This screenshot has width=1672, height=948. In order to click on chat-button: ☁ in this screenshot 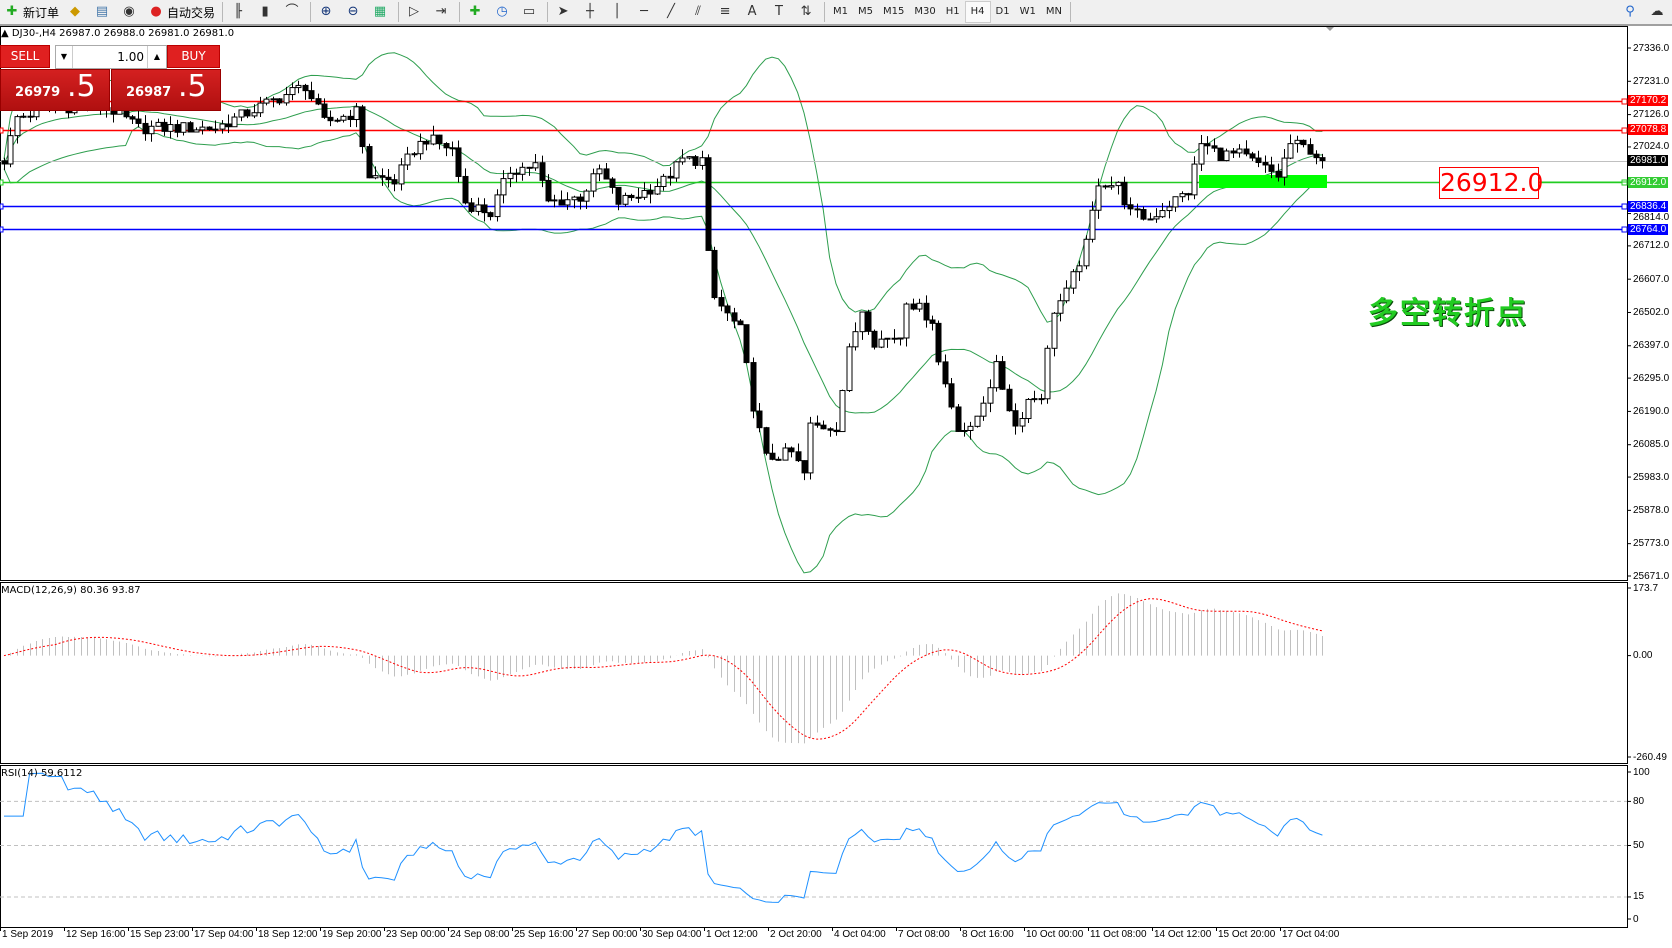, I will do `click(1658, 12)`.